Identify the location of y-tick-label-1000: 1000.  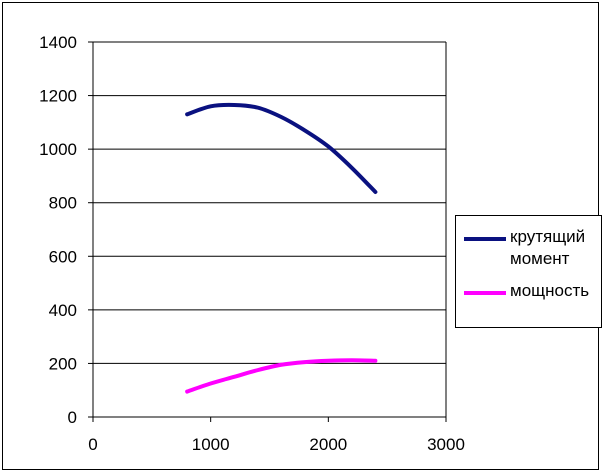
(58, 149).